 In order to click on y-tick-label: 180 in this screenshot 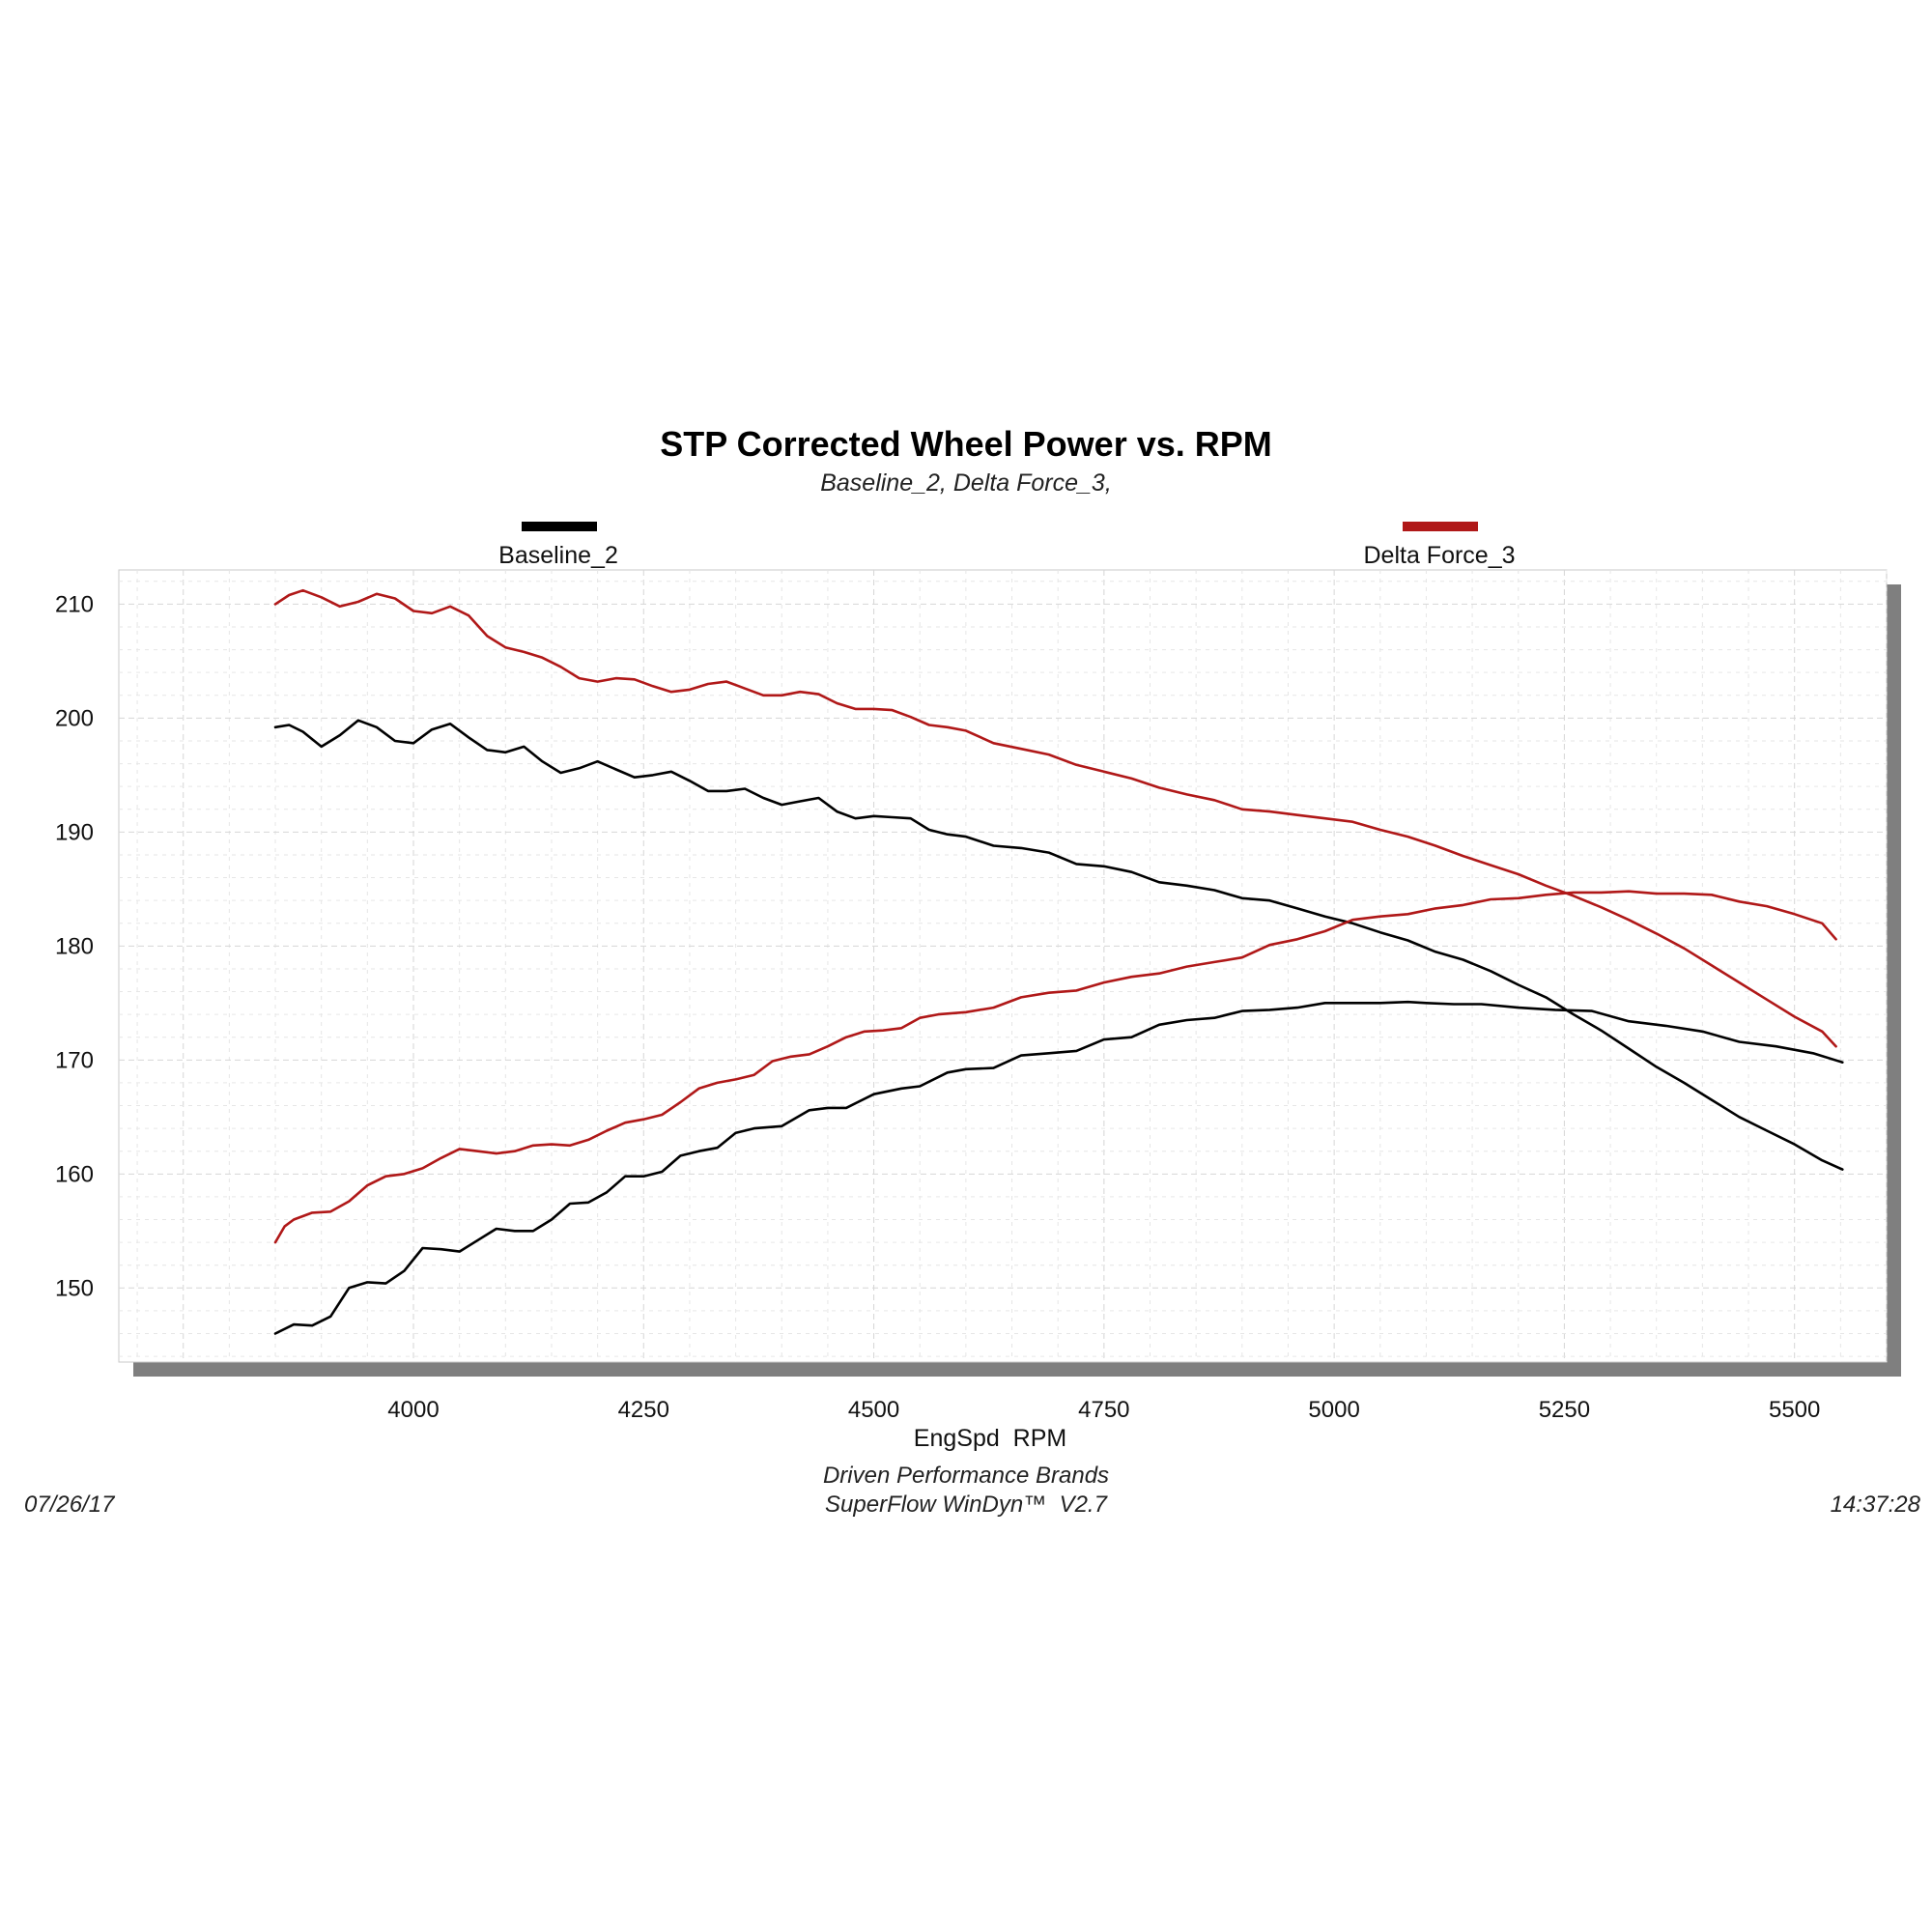, I will do `click(74, 946)`.